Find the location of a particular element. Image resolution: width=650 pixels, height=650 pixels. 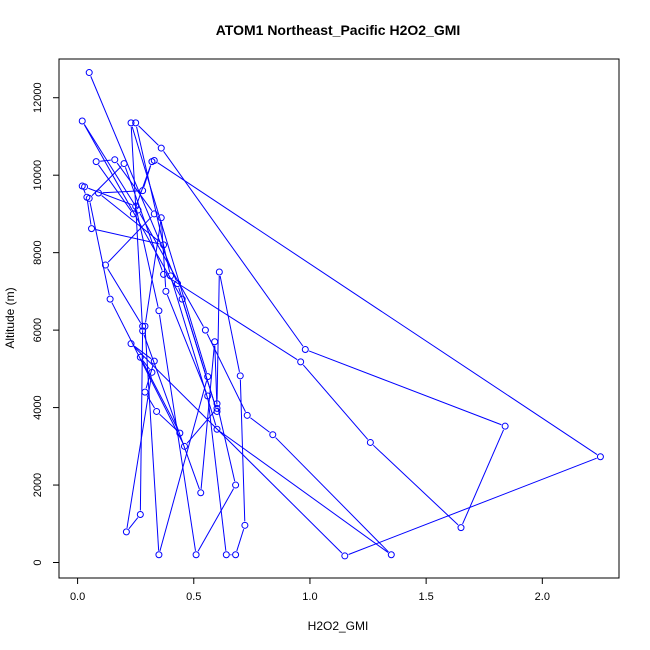

y-tick-label: 12000 is located at coordinates (38, 97).